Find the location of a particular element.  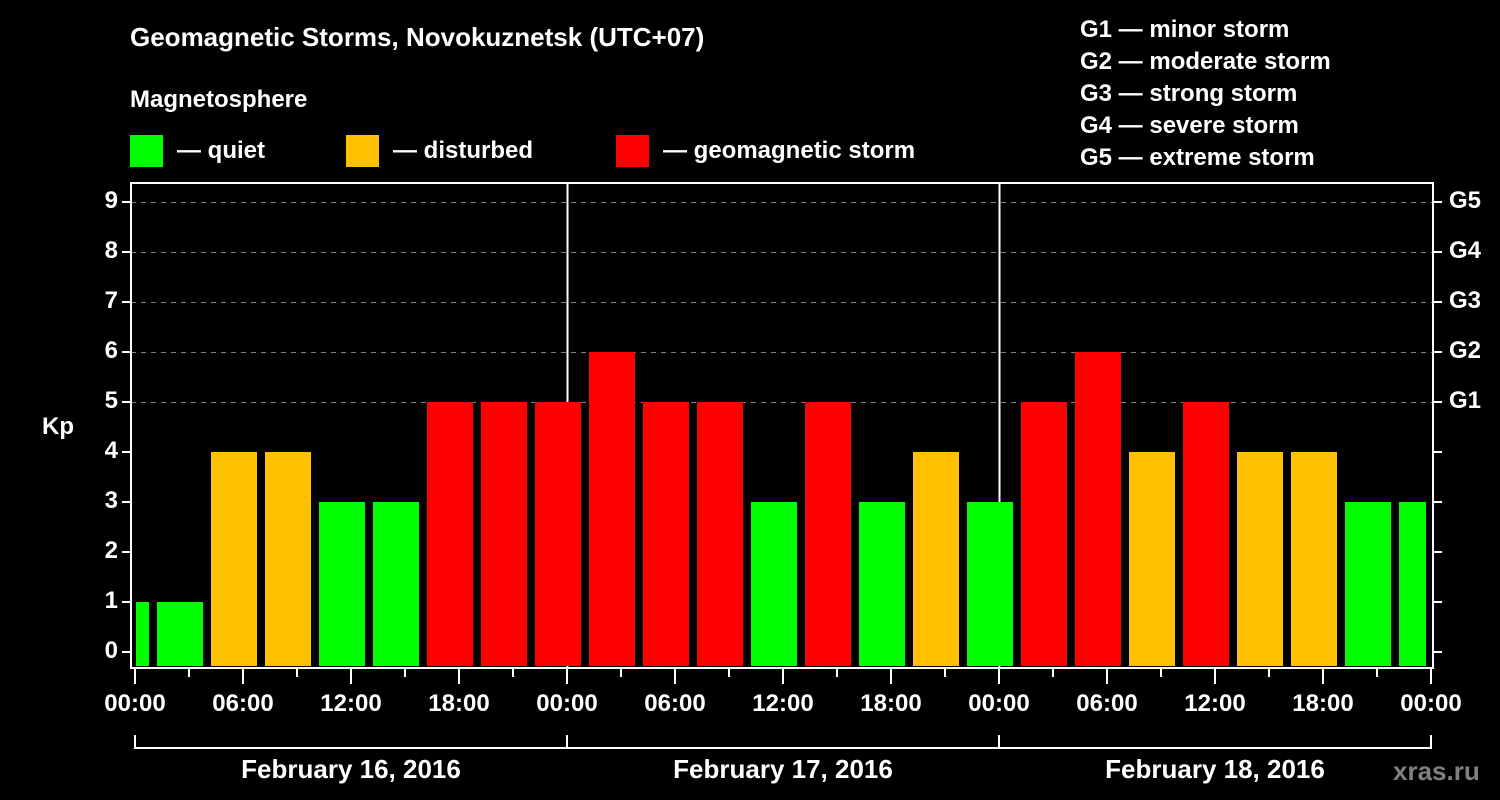

y-tick-label: 2 is located at coordinates (111, 550).